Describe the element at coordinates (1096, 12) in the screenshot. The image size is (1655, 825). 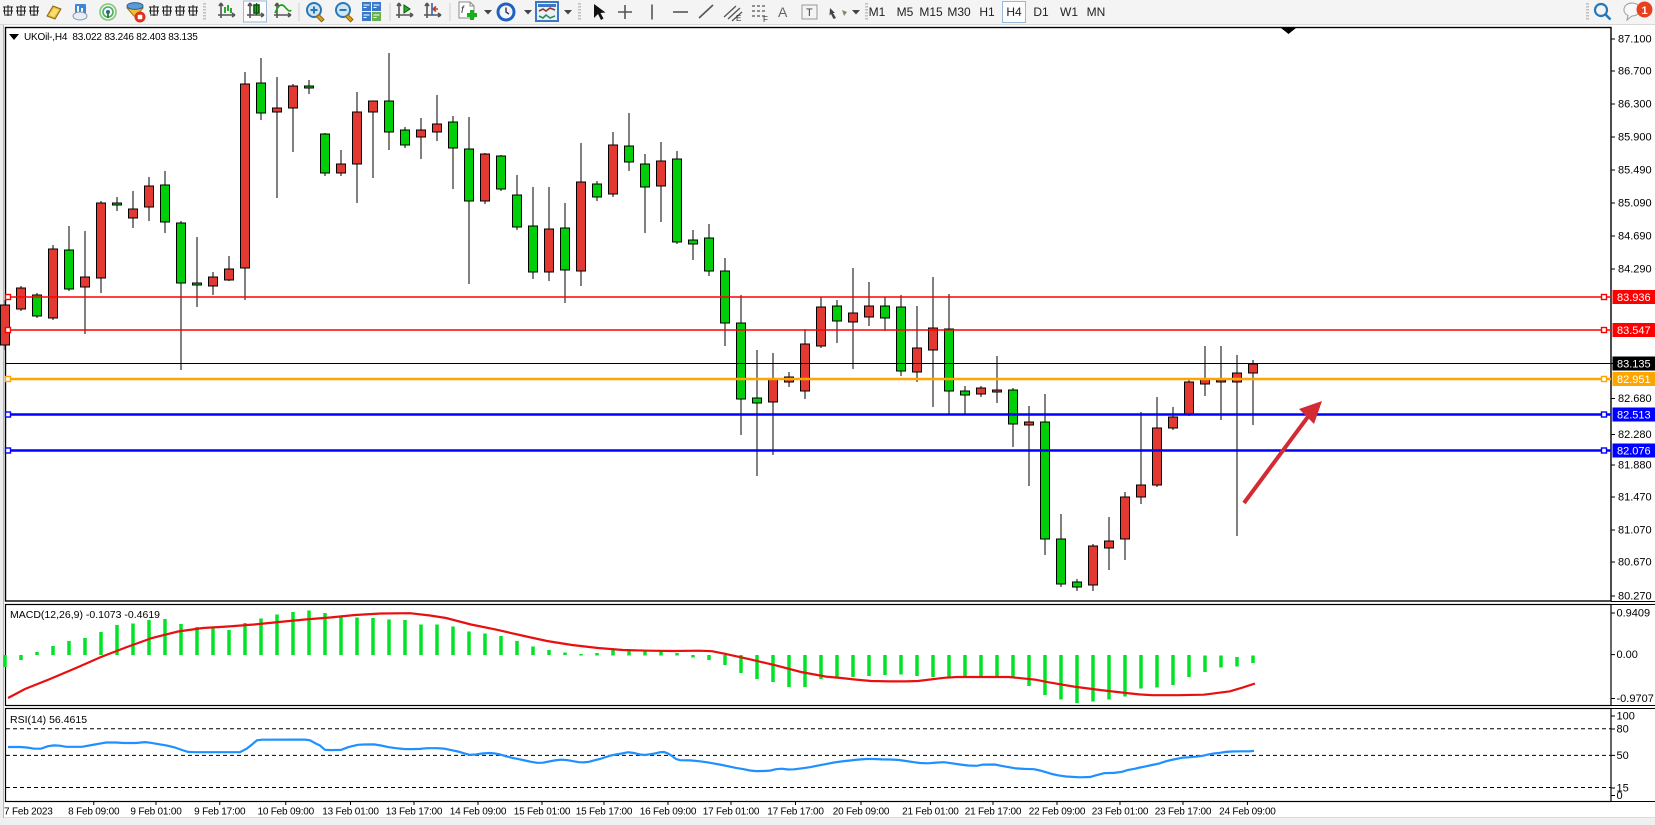
I see `svg-text: MN` at that location.